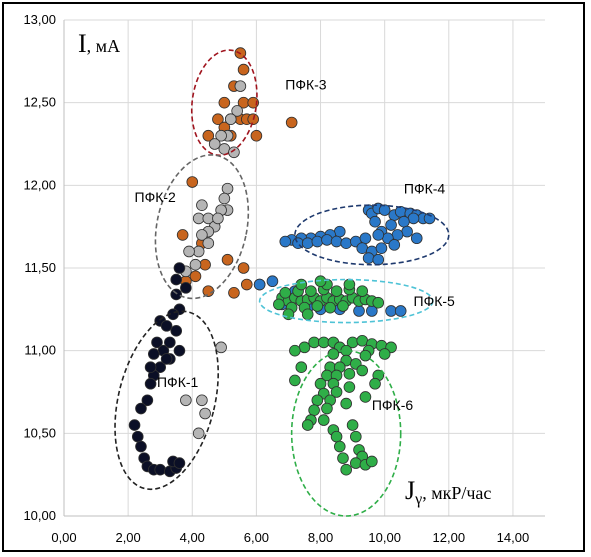 This screenshot has height=557, width=591. Describe the element at coordinates (320, 537) in the screenshot. I see `x-tick-label: 8,00` at that location.